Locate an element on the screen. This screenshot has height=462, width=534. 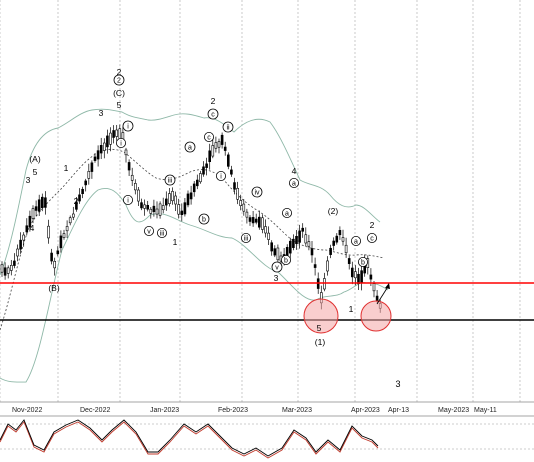
x-tick-label: Nov-2022 is located at coordinates (27, 410).